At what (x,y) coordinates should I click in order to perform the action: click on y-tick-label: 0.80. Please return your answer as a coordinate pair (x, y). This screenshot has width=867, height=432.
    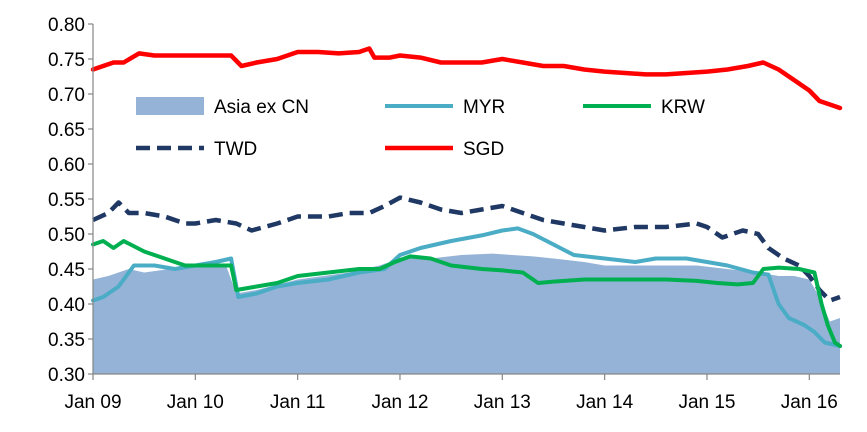
    Looking at the image, I should click on (66, 25).